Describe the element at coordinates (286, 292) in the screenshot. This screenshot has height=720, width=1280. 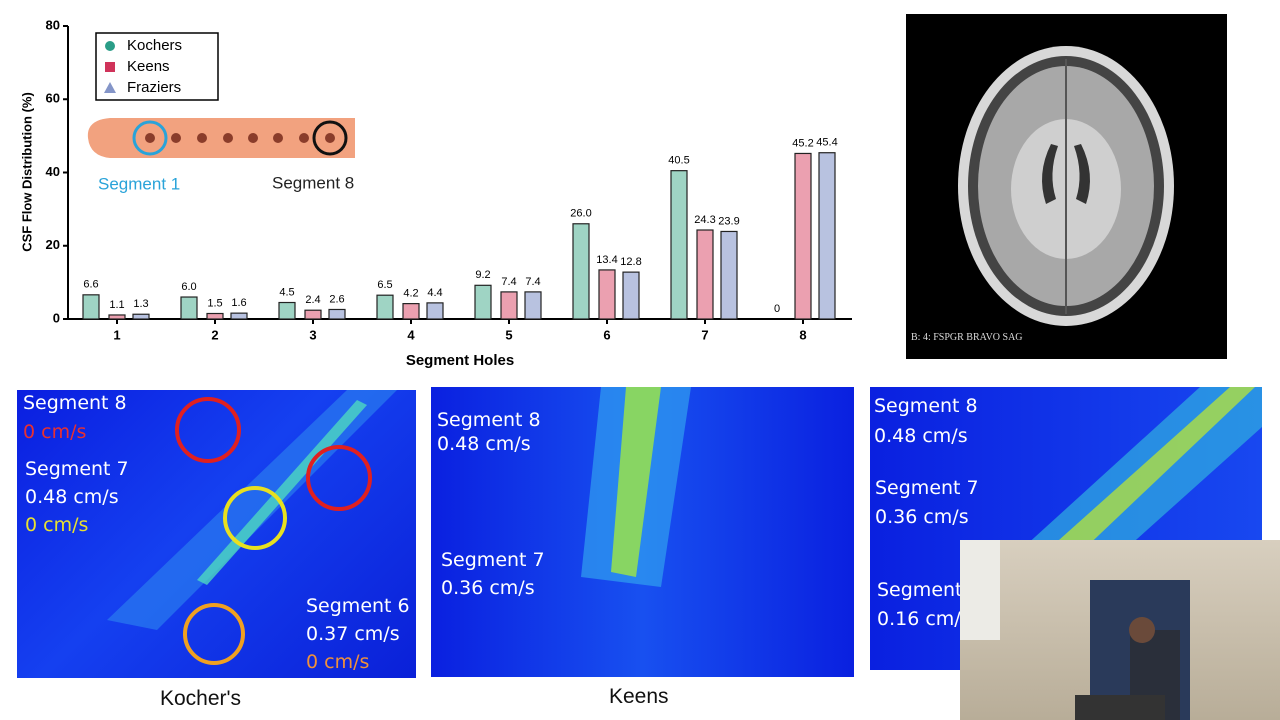
I see `value-label: 4.5` at that location.